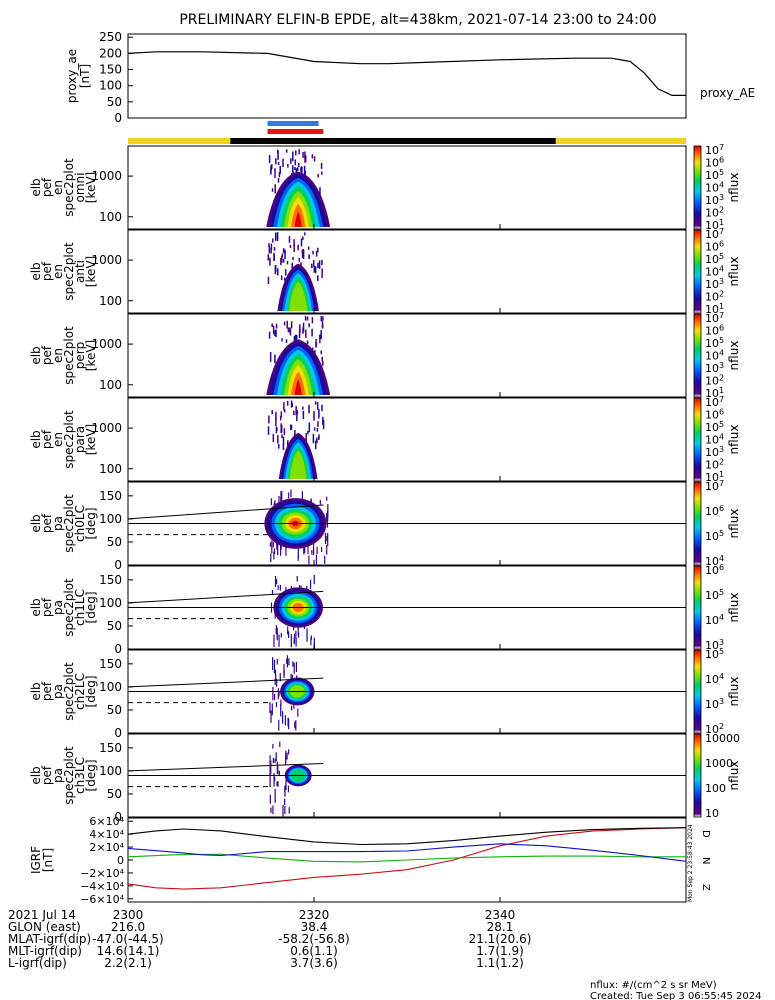  Describe the element at coordinates (407, 858) in the screenshot. I see `igrf-series-D` at that location.